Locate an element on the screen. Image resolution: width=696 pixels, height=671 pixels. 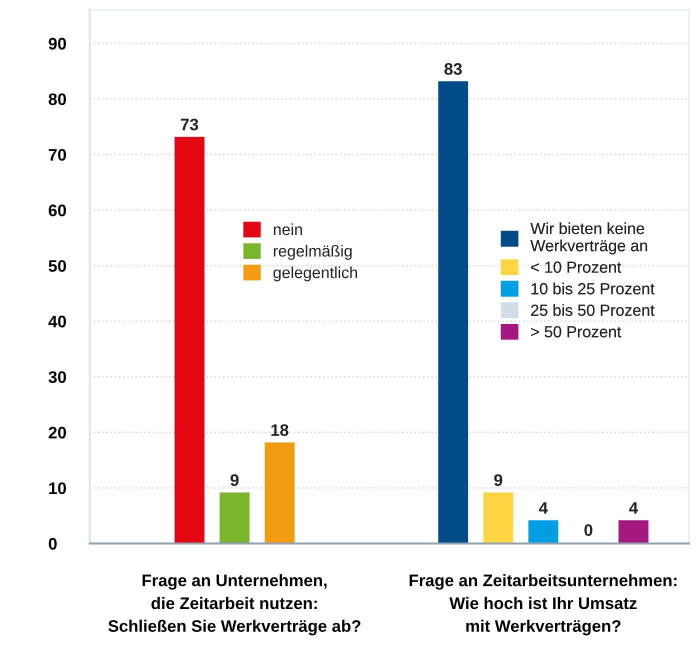
data-label: 0 is located at coordinates (588, 530).